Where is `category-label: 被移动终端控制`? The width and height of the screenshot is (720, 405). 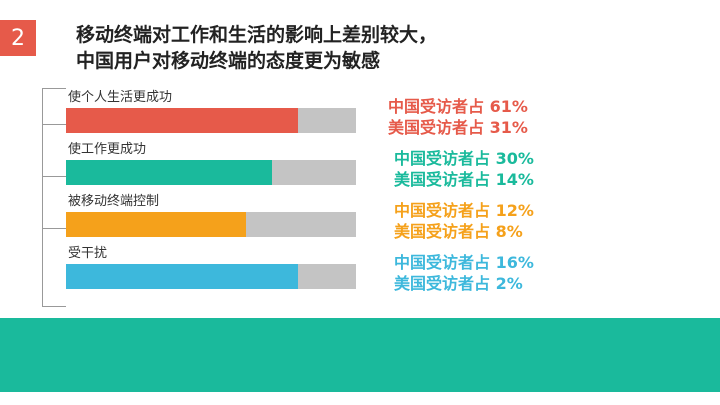
category-label: 被移动终端控制 is located at coordinates (114, 201).